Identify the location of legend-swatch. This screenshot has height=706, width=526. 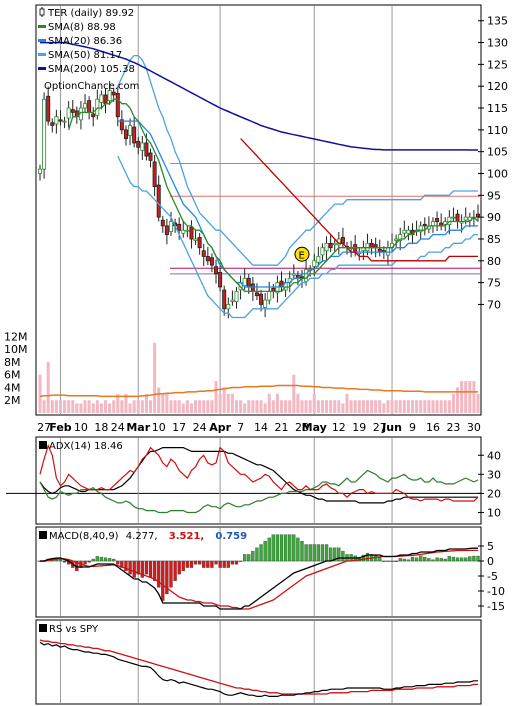
(42, 68).